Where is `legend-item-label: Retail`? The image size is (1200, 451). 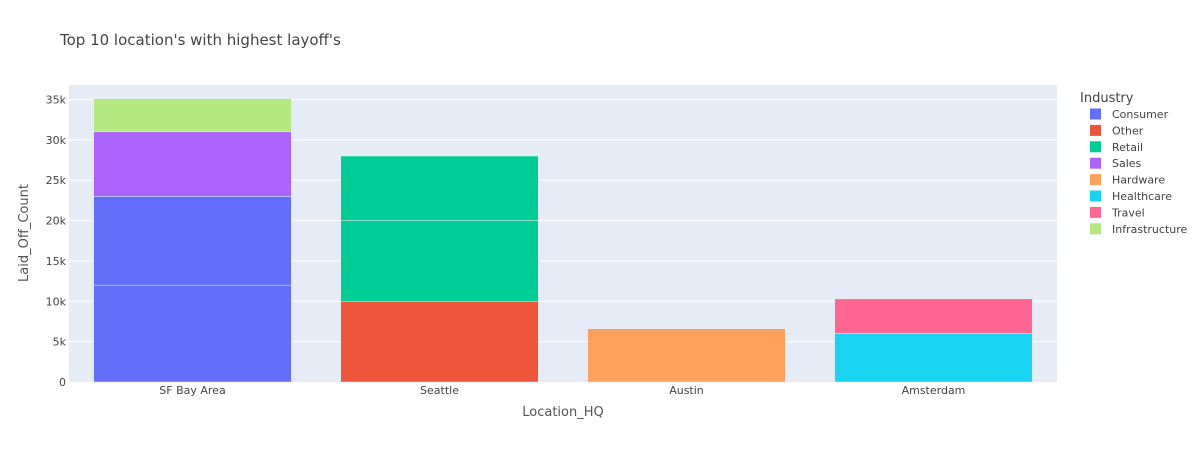 legend-item-label: Retail is located at coordinates (1127, 147).